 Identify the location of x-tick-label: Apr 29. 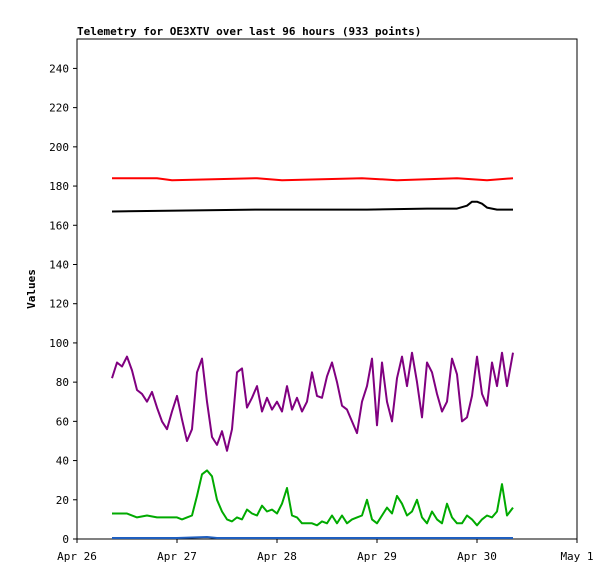
(377, 556).